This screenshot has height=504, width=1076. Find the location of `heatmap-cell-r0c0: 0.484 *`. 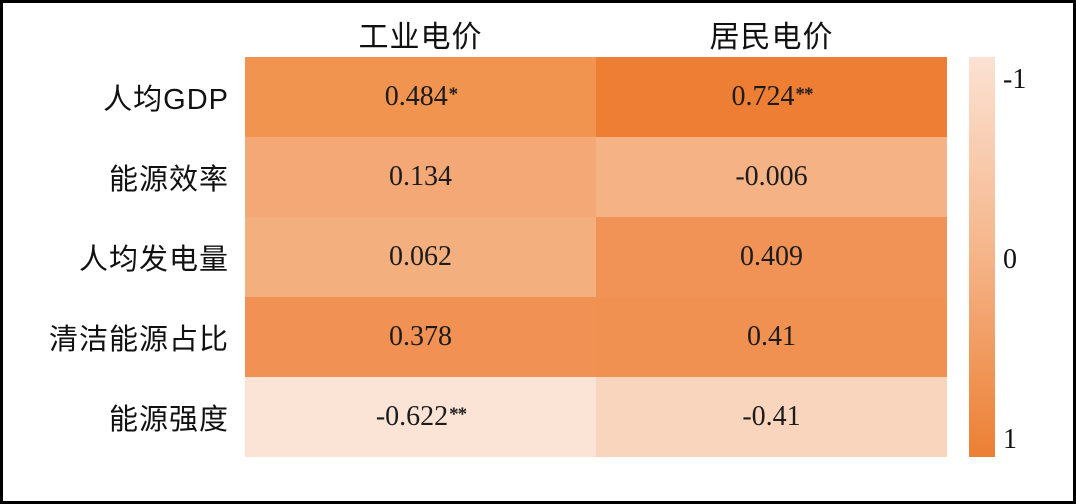

heatmap-cell-r0c0: 0.484 * is located at coordinates (420, 97).